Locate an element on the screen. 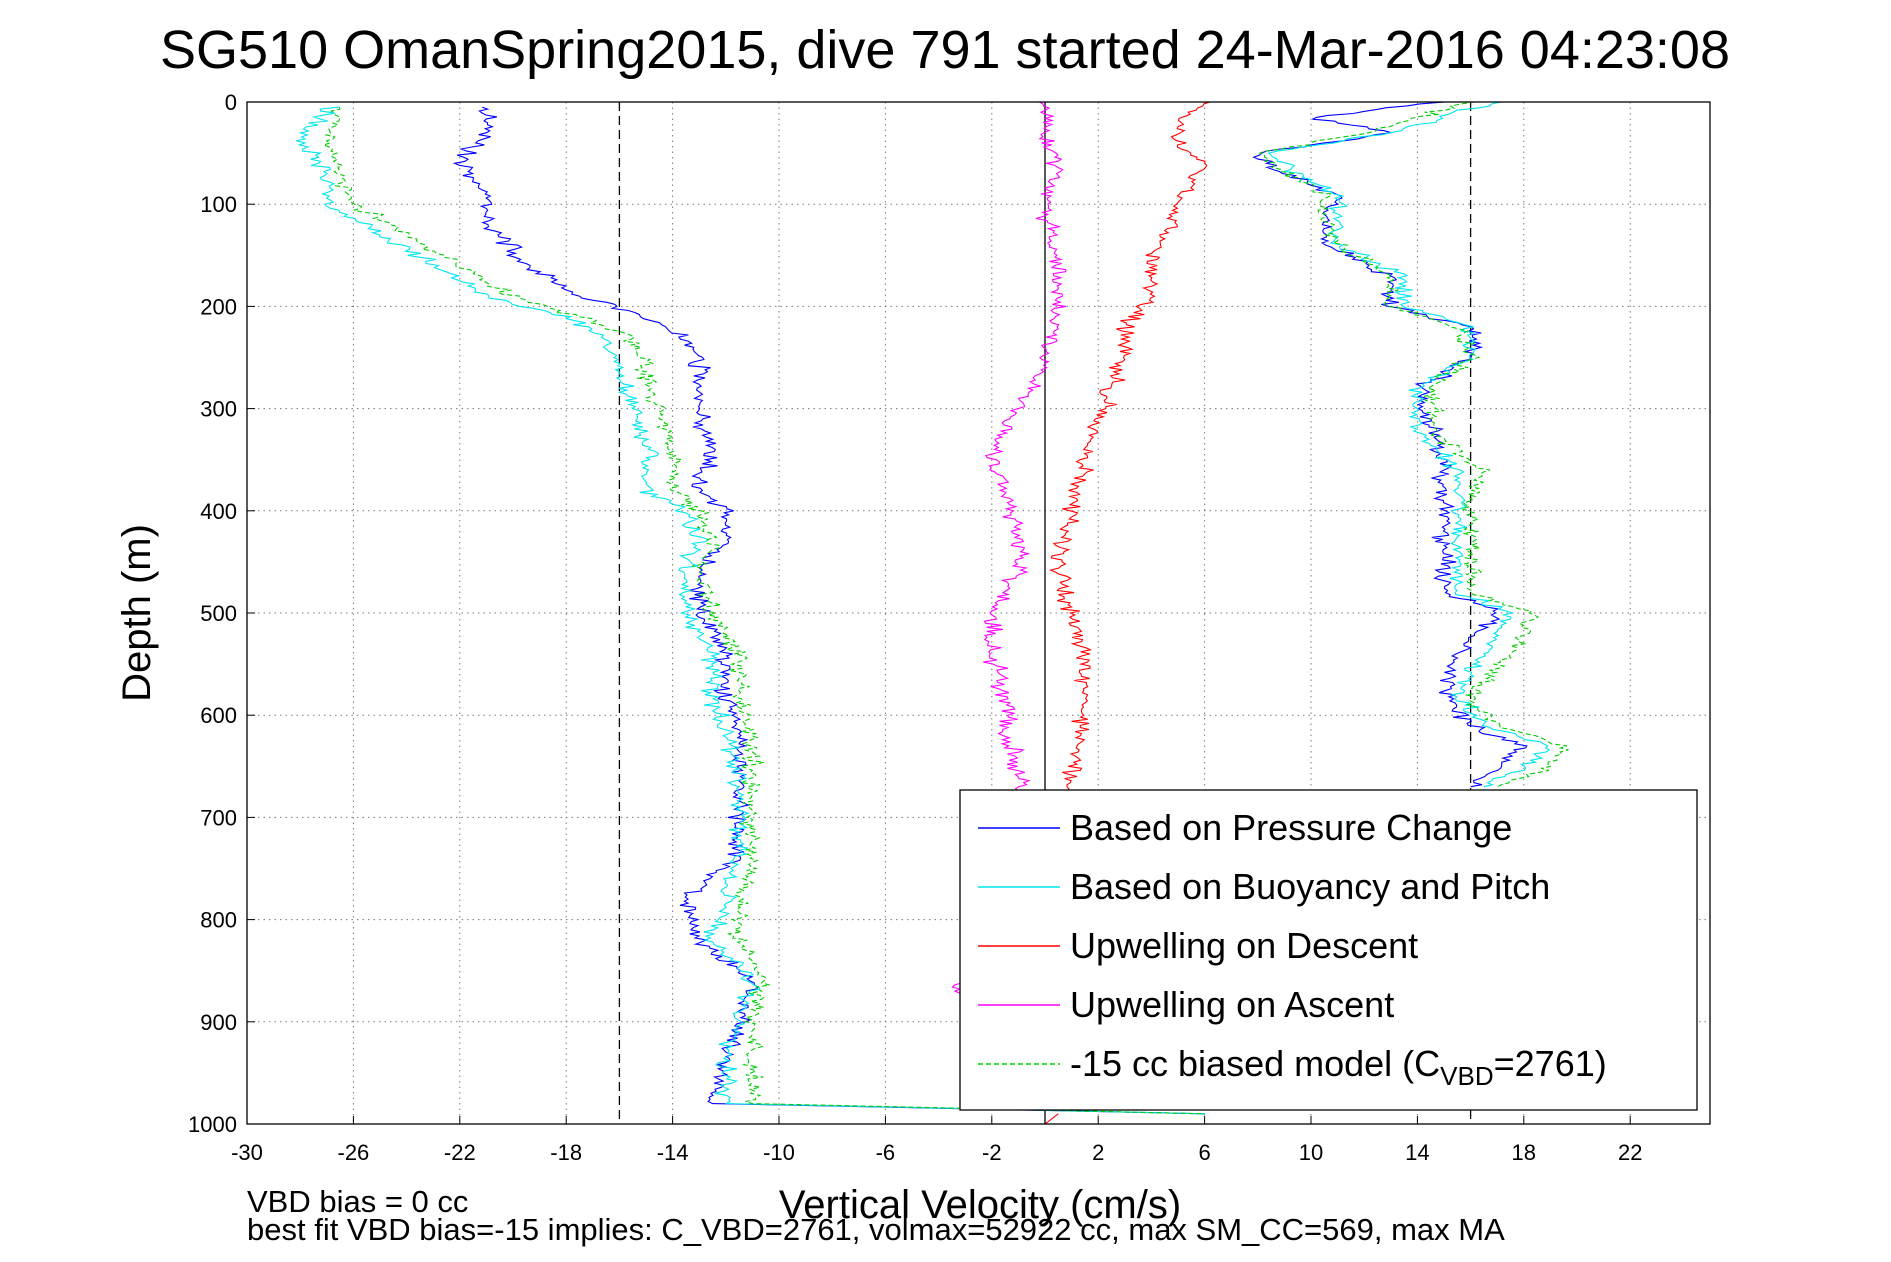  legend-label-3: Upwelling on Ascent is located at coordinates (1232, 1004).